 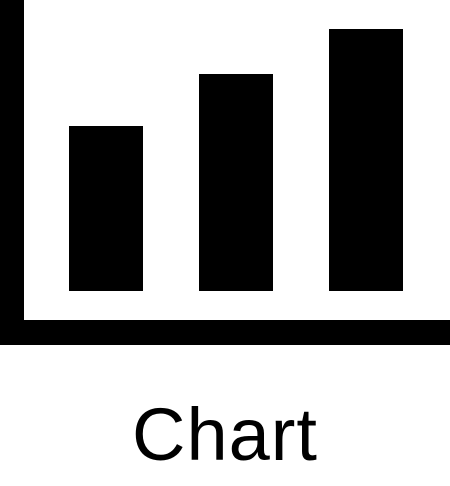 I want to click on chart-axis-horizontal, so click(x=225, y=332).